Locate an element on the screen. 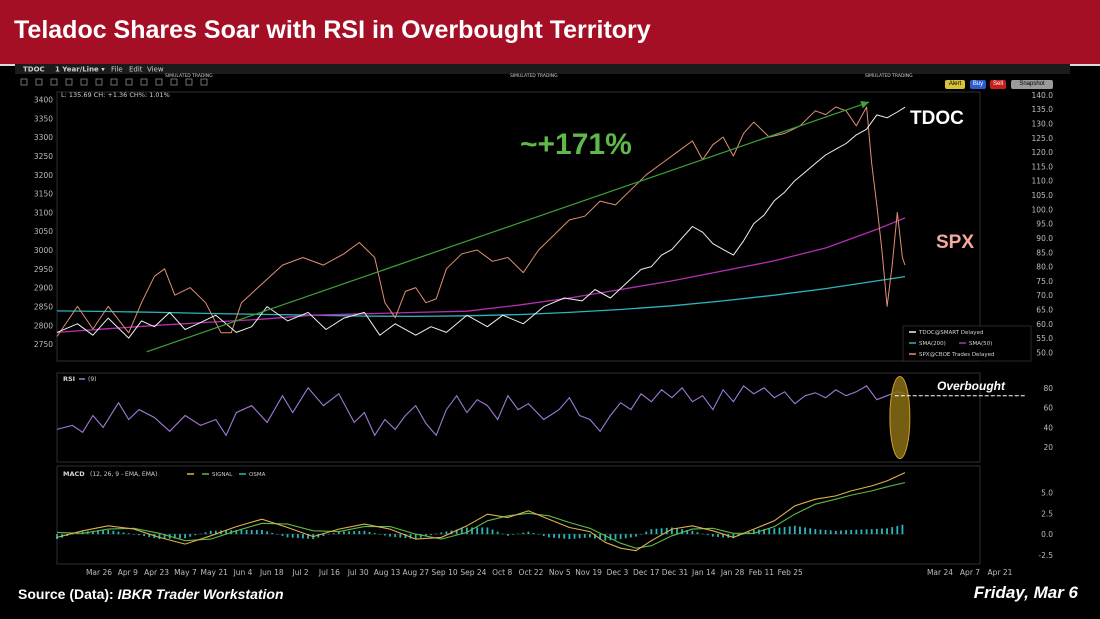 Image resolution: width=1100 pixels, height=619 pixels. date-axis-tick: Mar 24 is located at coordinates (940, 572).